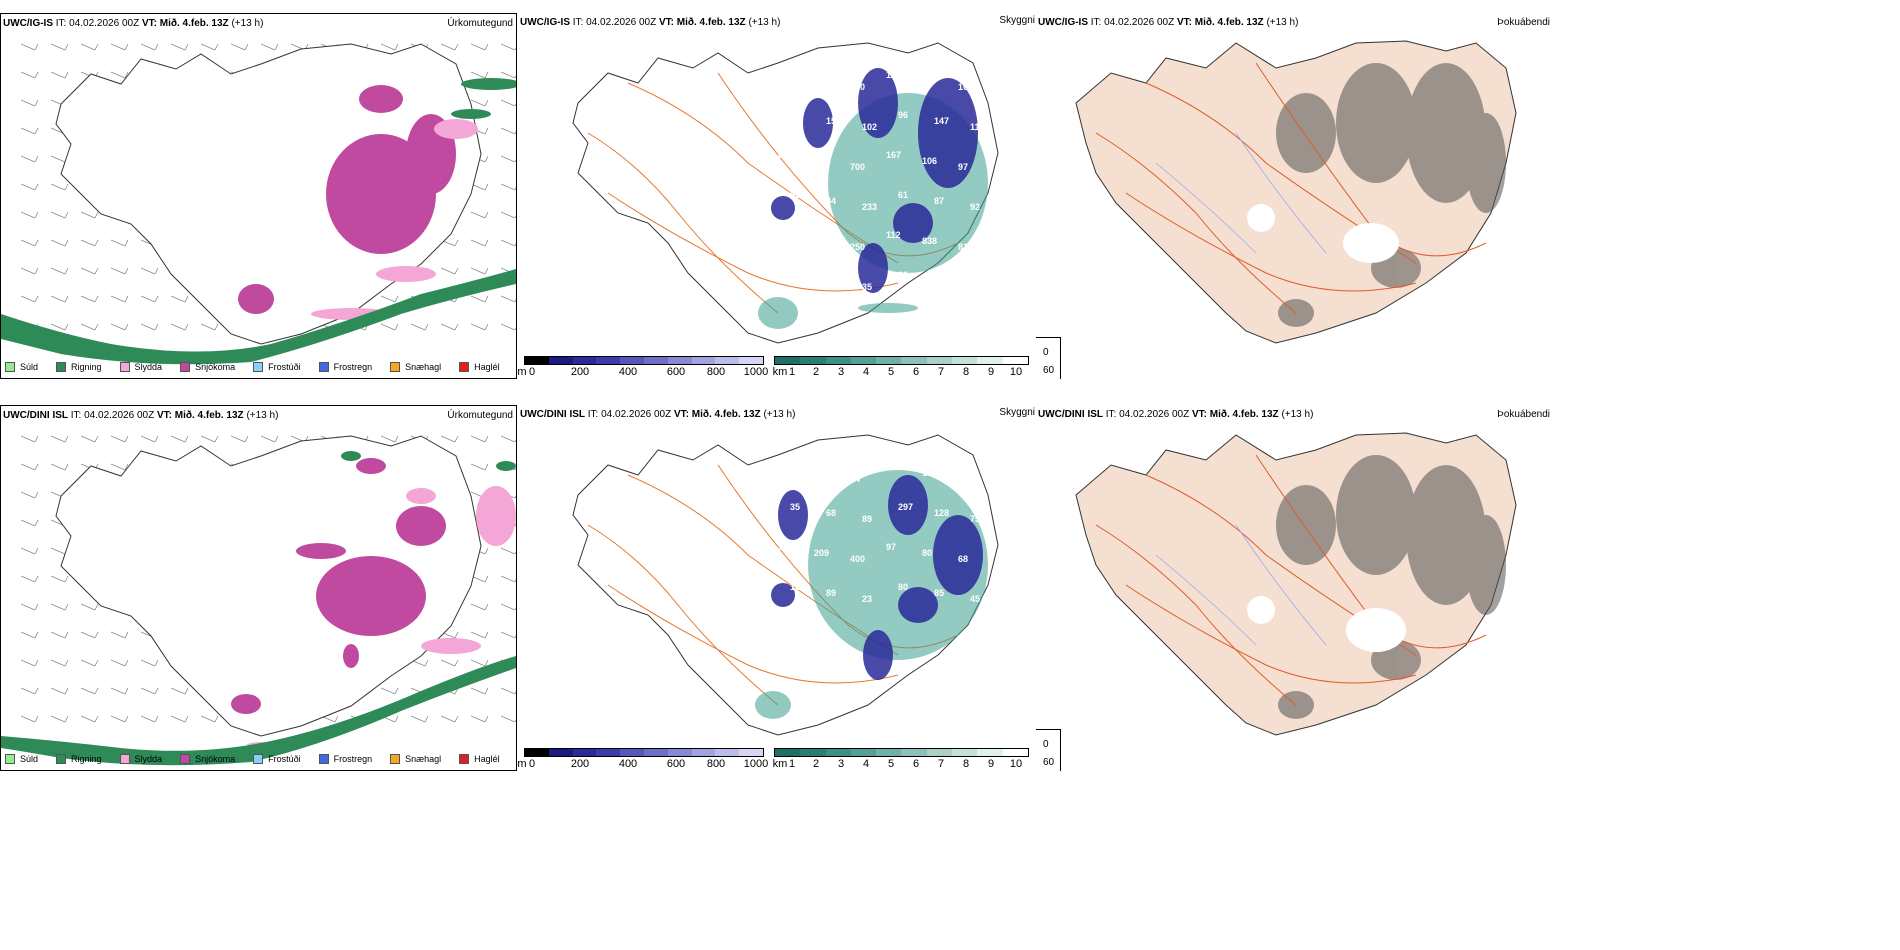 The image size is (1900, 950). I want to click on legend-item: Súld, so click(21, 759).